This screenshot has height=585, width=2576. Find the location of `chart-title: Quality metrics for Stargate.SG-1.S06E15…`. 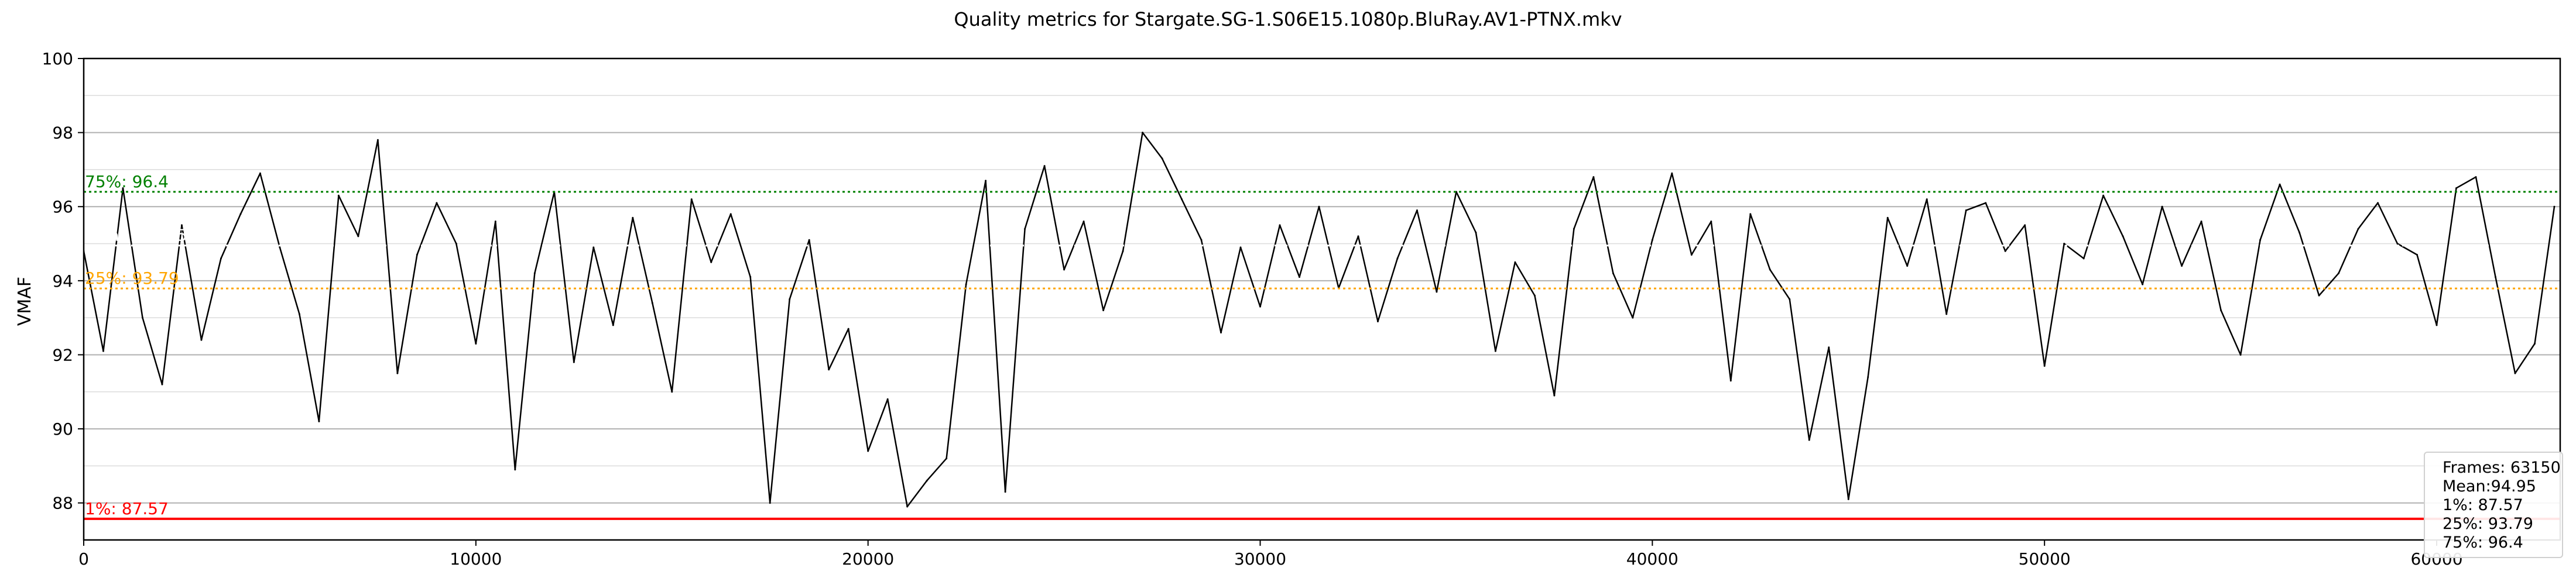

chart-title: Quality metrics for Stargate.SG-1.S06E15… is located at coordinates (1288, 19).